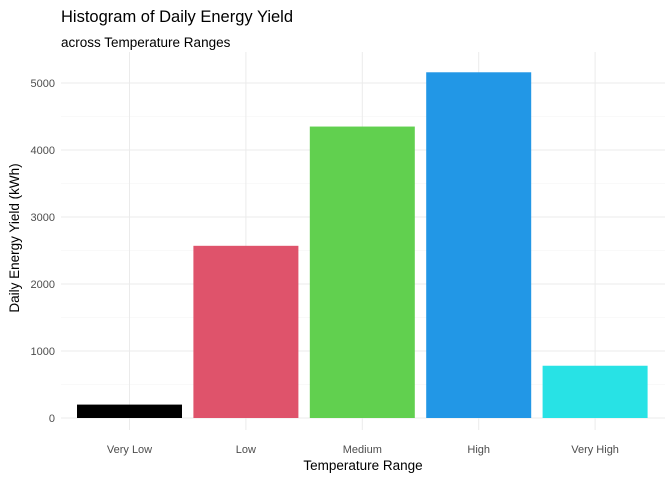 This screenshot has width=672, height=480. What do you see at coordinates (478, 450) in the screenshot?
I see `x-tick-label: High` at bounding box center [478, 450].